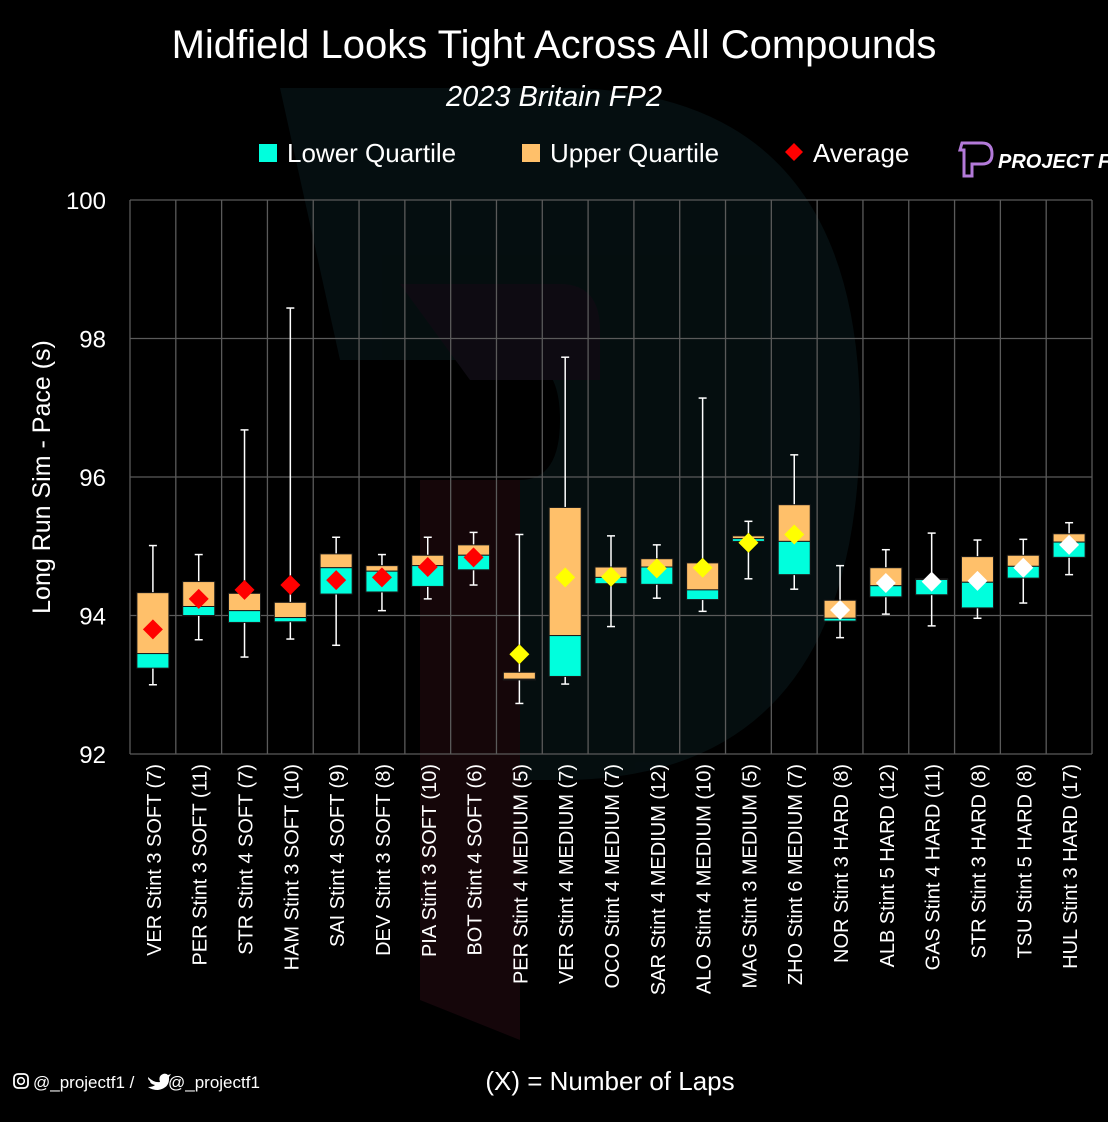 This screenshot has width=1108, height=1122. I want to click on y-tick-label: 96, so click(92, 478).